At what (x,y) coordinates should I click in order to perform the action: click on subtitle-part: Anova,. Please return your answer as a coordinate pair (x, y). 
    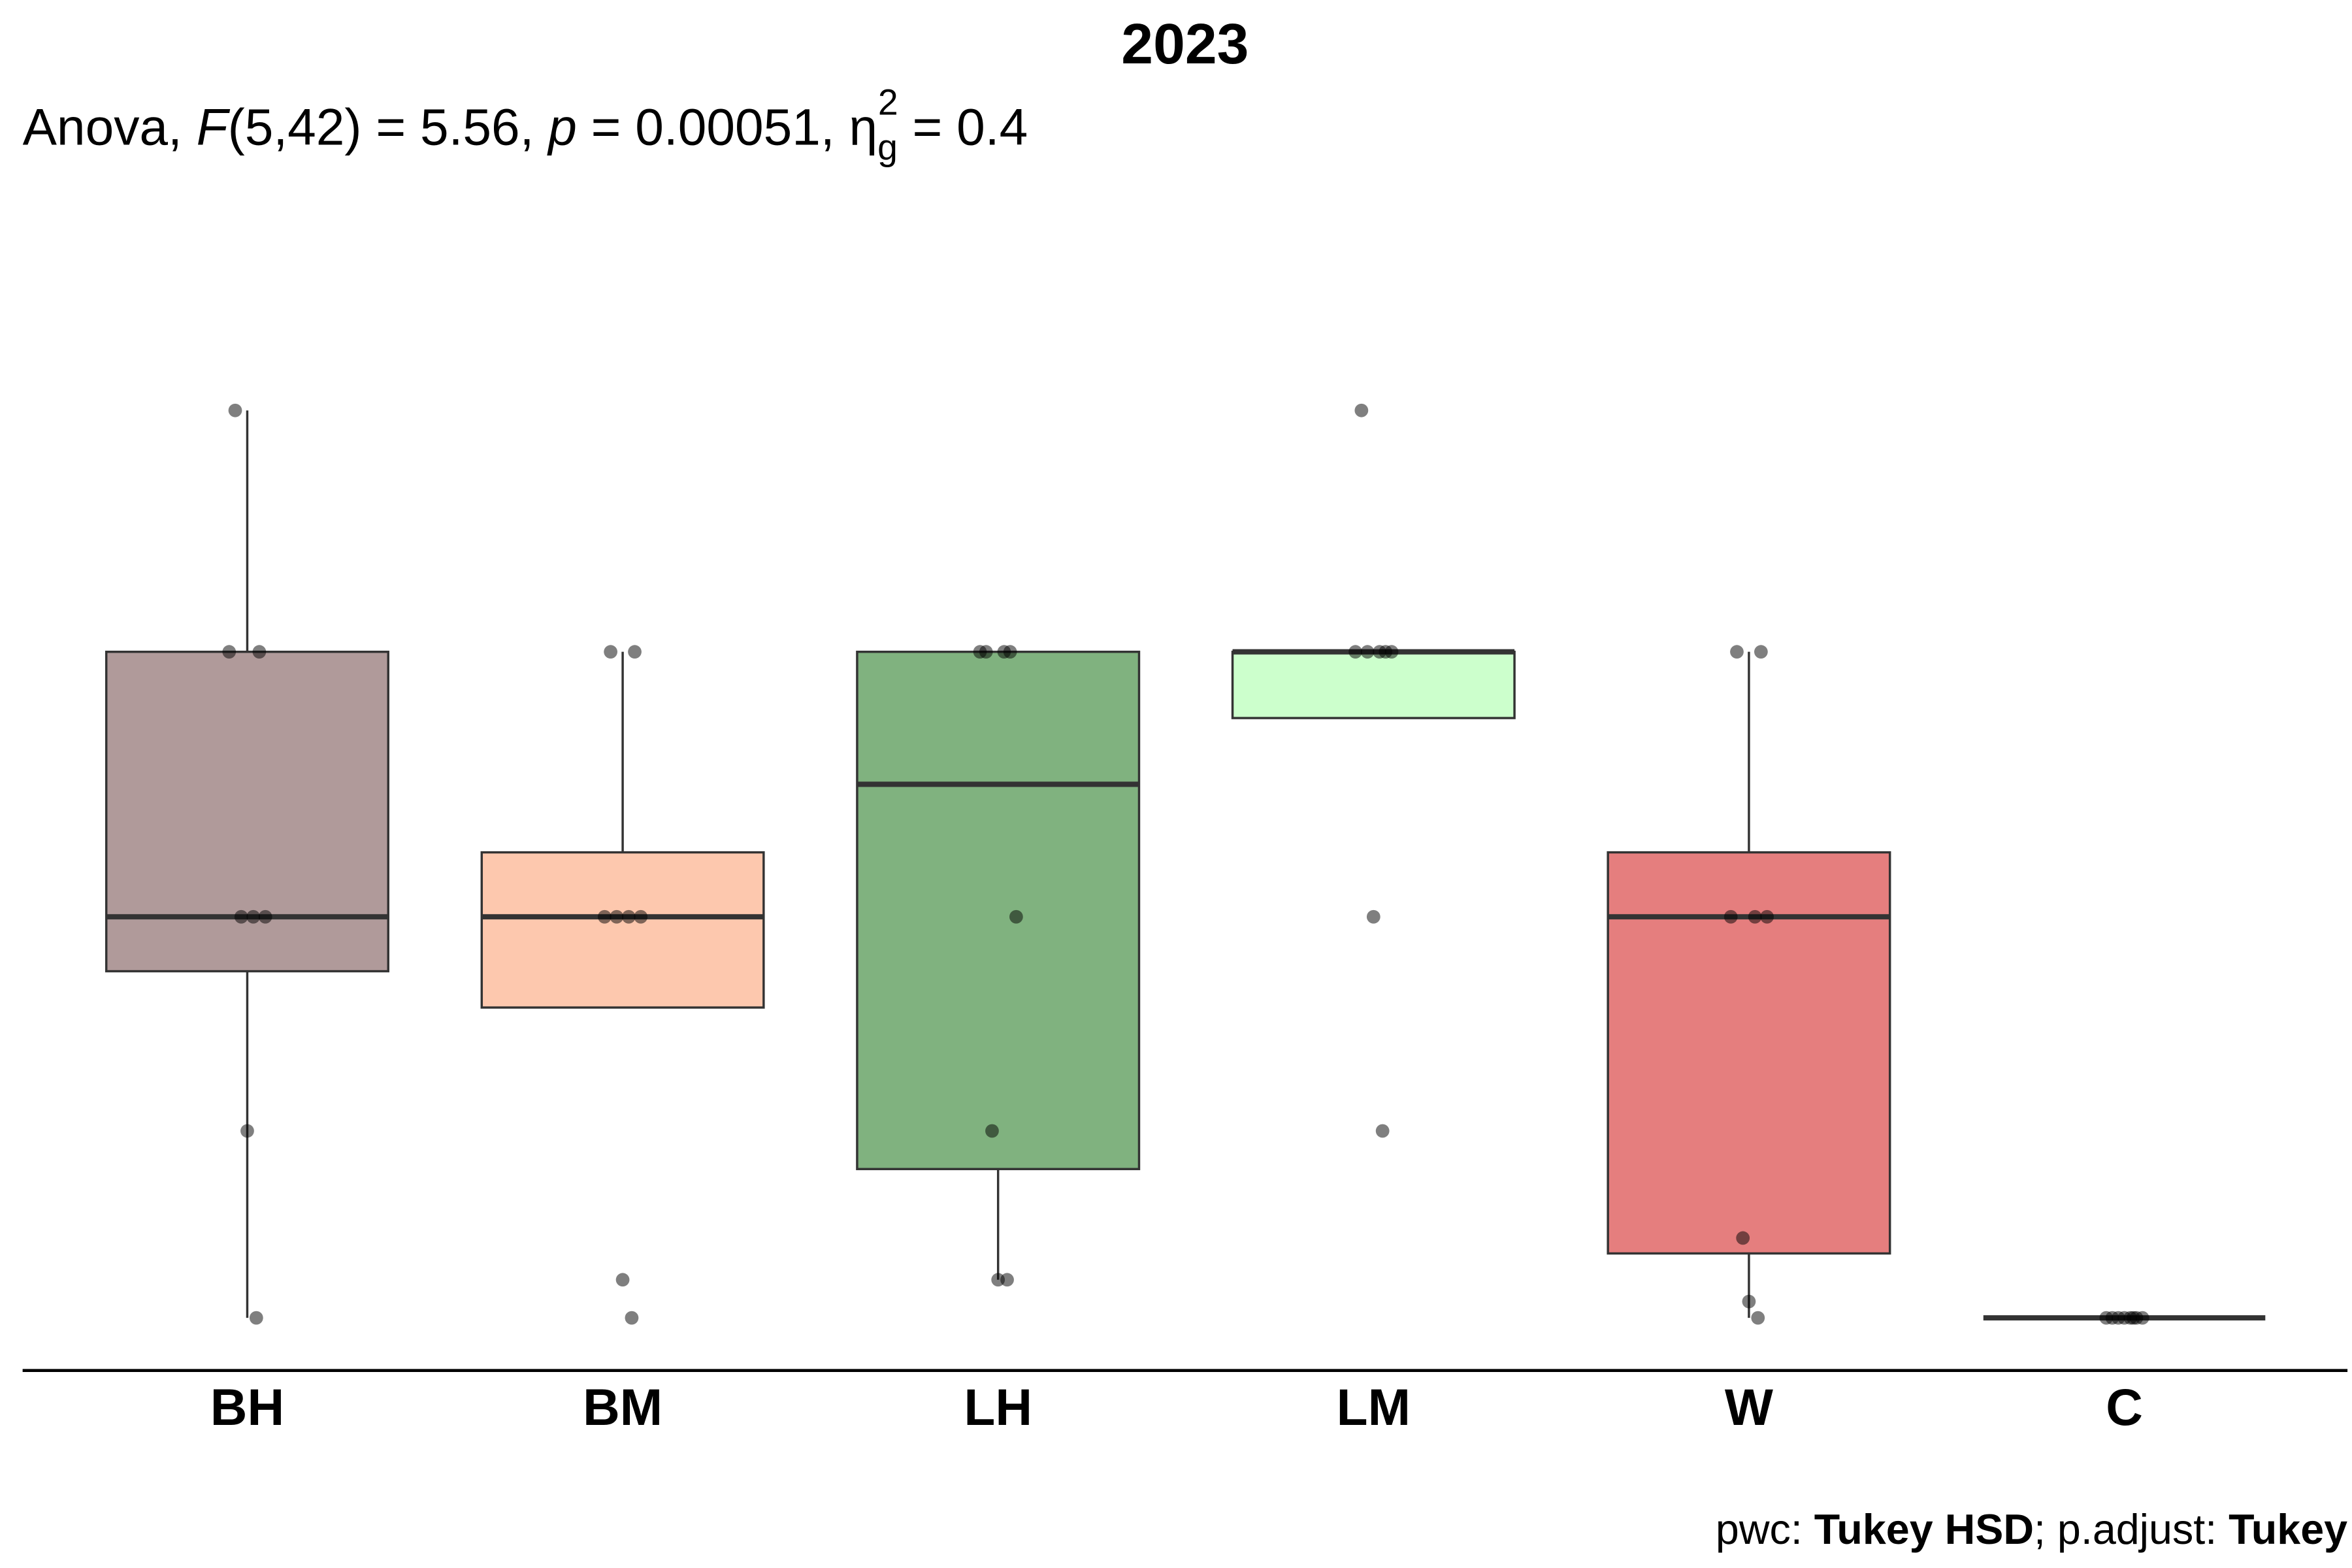
    Looking at the image, I should click on (110, 127).